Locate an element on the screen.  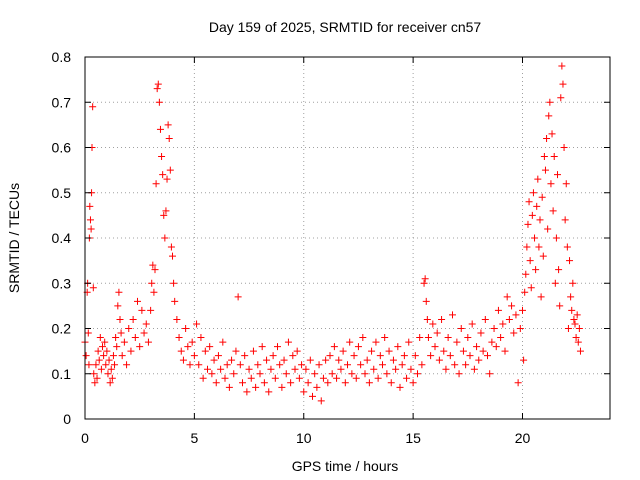
x-tick-label: 5 is located at coordinates (194, 438).